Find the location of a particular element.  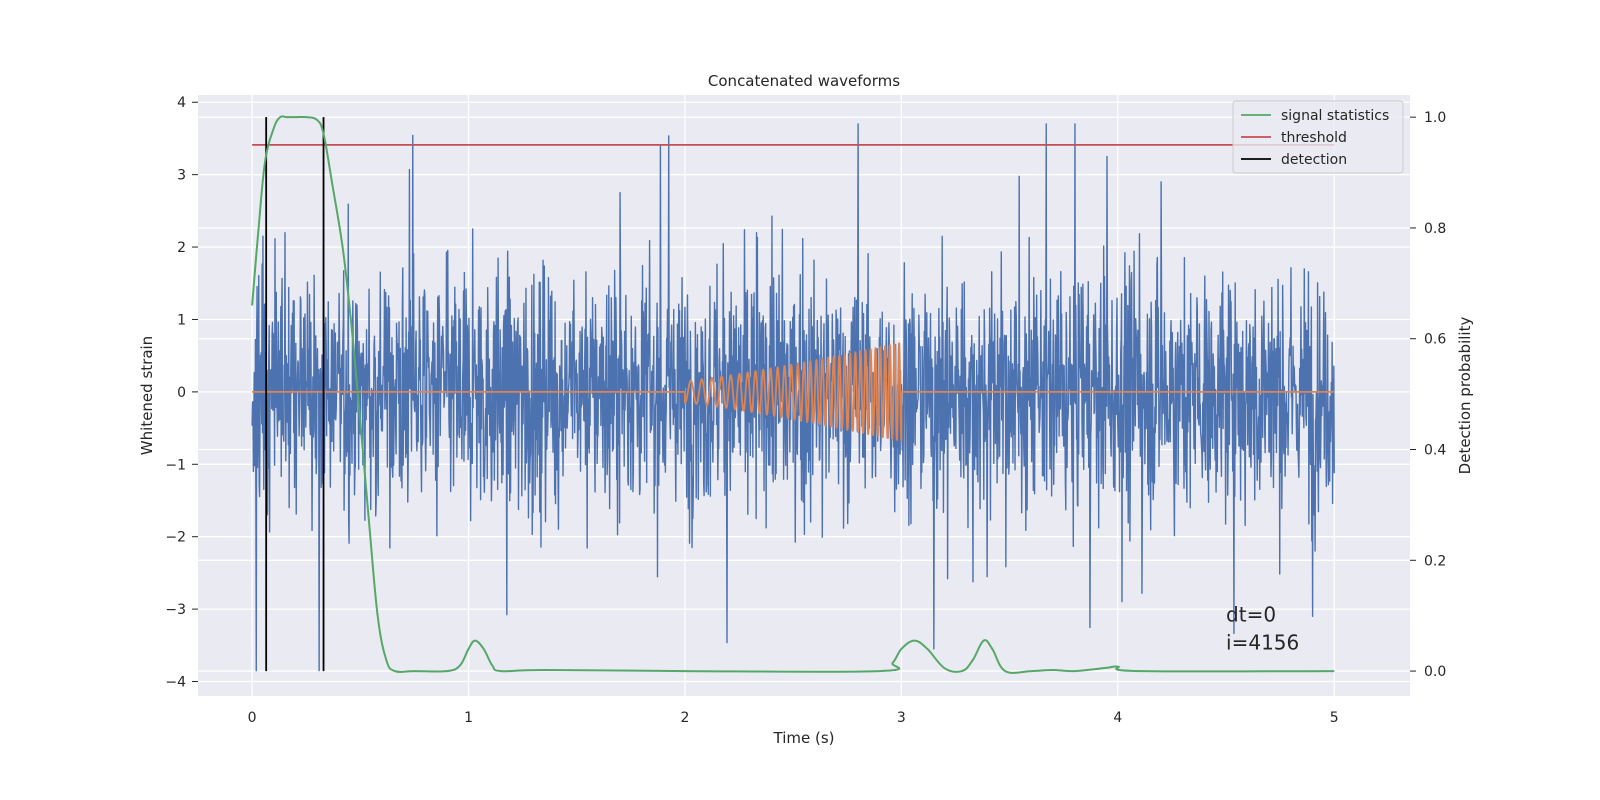

x-axis-label: Time (s) is located at coordinates (804, 738).